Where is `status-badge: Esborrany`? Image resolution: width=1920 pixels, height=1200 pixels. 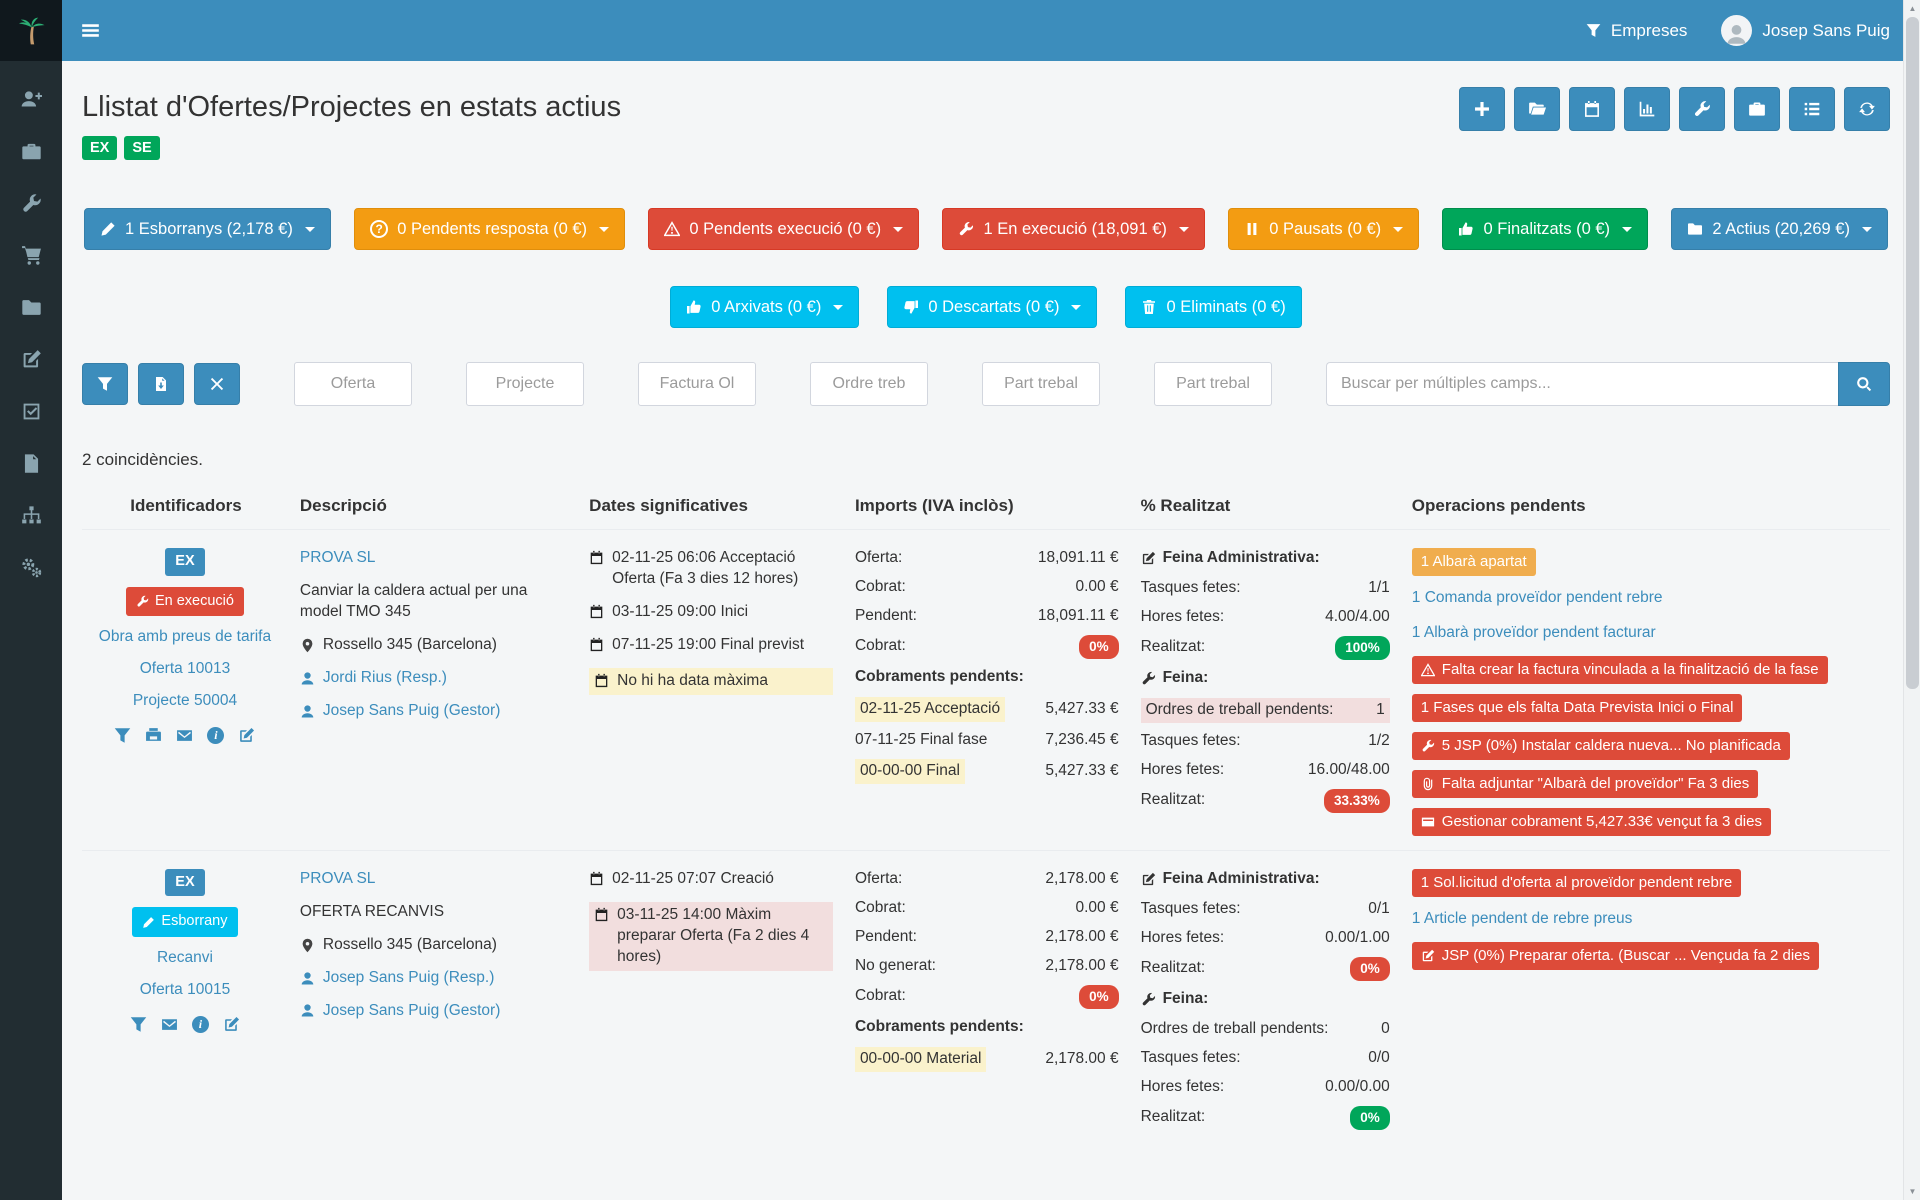 status-badge: Esborrany is located at coordinates (185, 922).